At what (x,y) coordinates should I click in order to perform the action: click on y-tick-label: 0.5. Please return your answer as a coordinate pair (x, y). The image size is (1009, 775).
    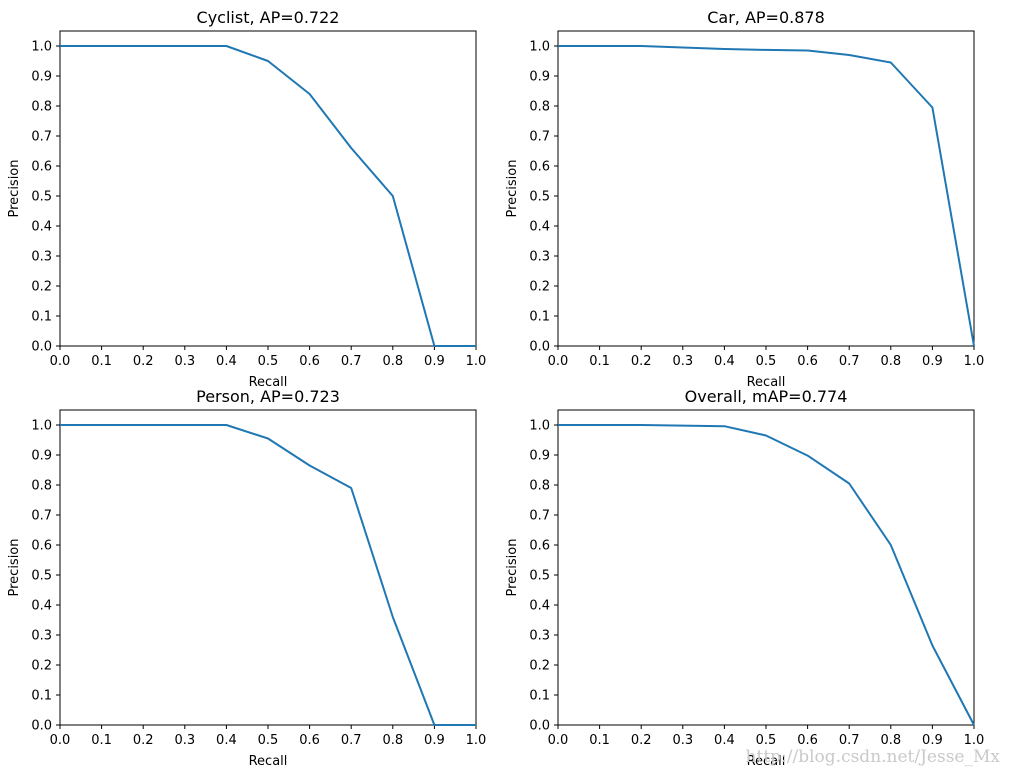
    Looking at the image, I should click on (539, 576).